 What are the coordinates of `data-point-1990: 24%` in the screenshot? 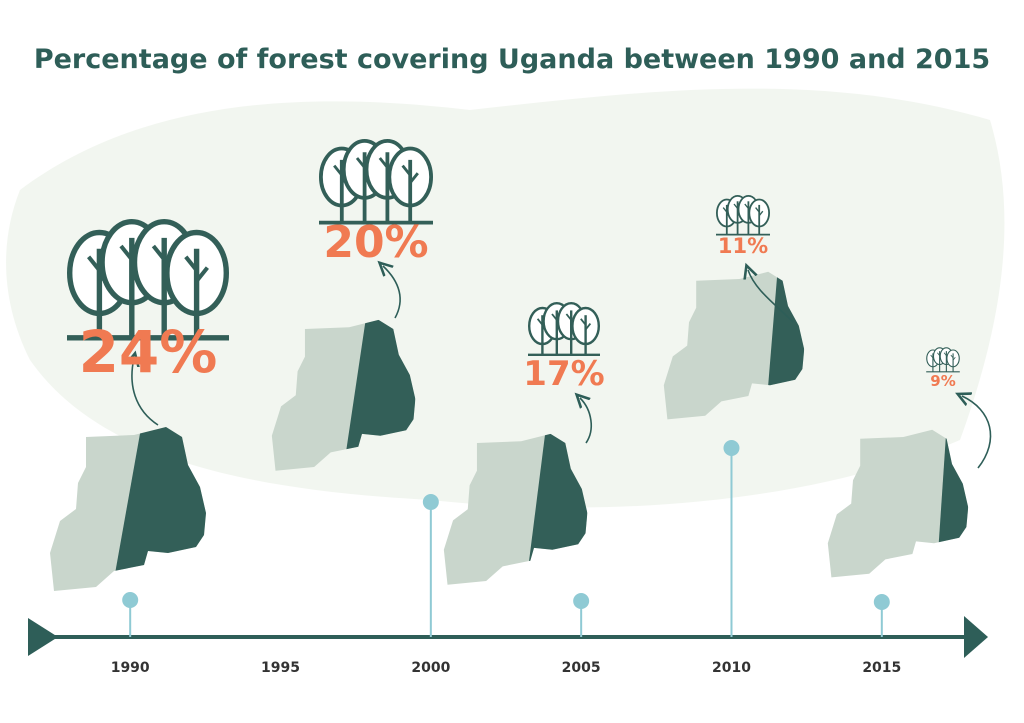 It's located at (140, 427).